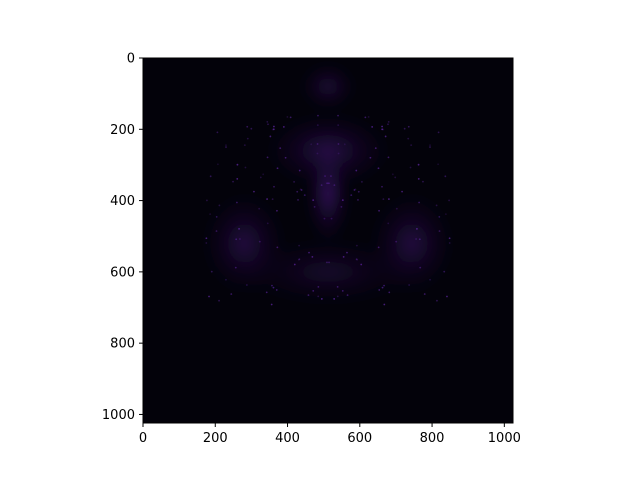 The width and height of the screenshot is (640, 480). I want to click on y-tick-label: 1000, so click(118, 415).